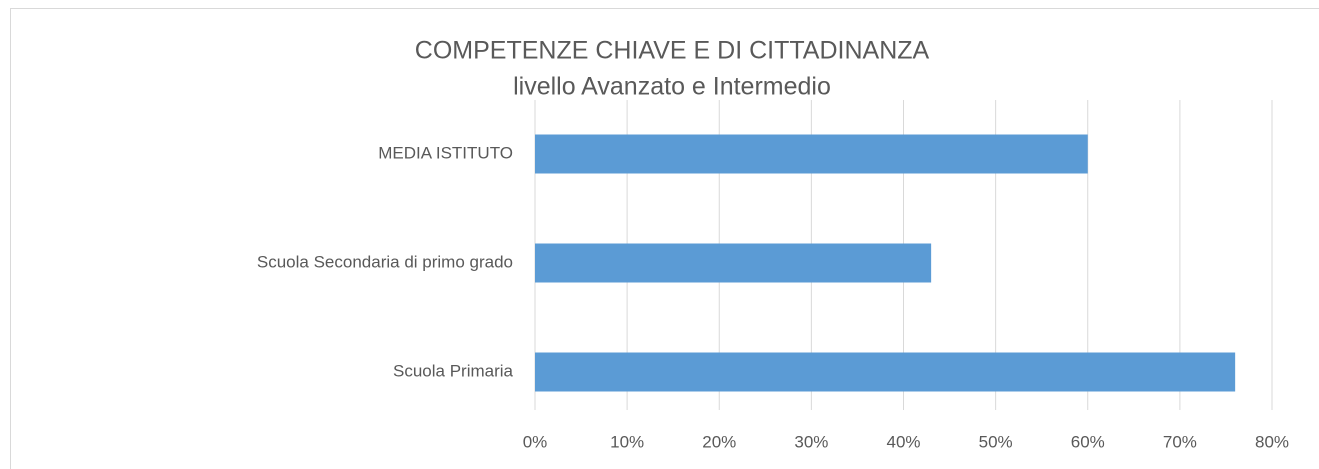  What do you see at coordinates (1180, 441) in the screenshot?
I see `x-tick-label: 70%` at bounding box center [1180, 441].